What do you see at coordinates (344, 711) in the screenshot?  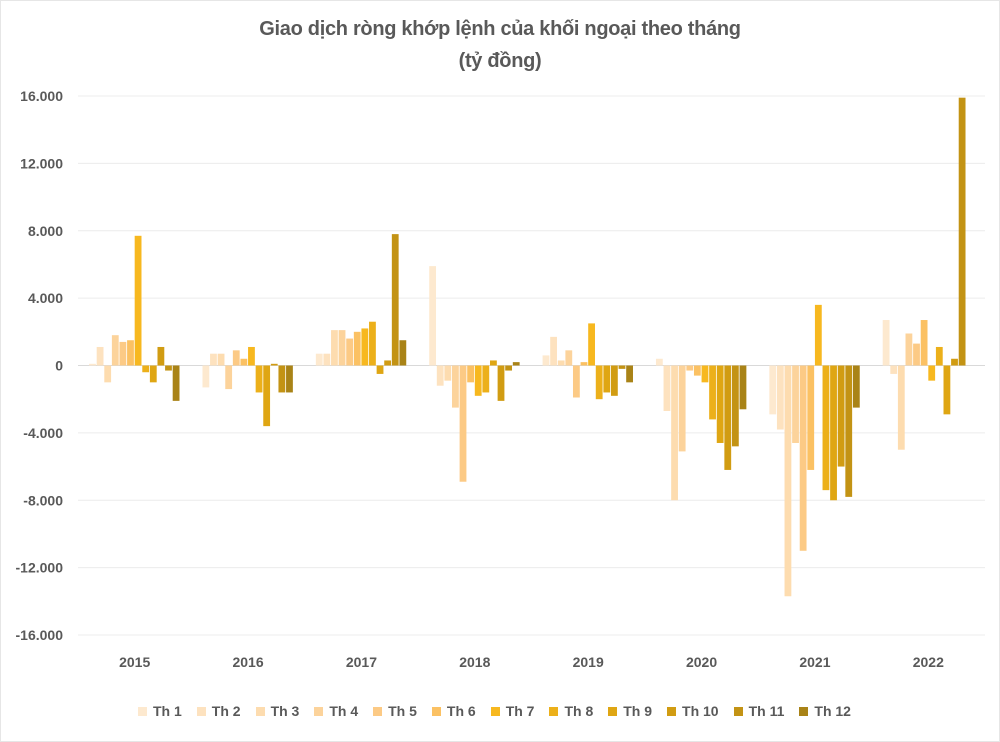 I see `legend-label: Th 4` at bounding box center [344, 711].